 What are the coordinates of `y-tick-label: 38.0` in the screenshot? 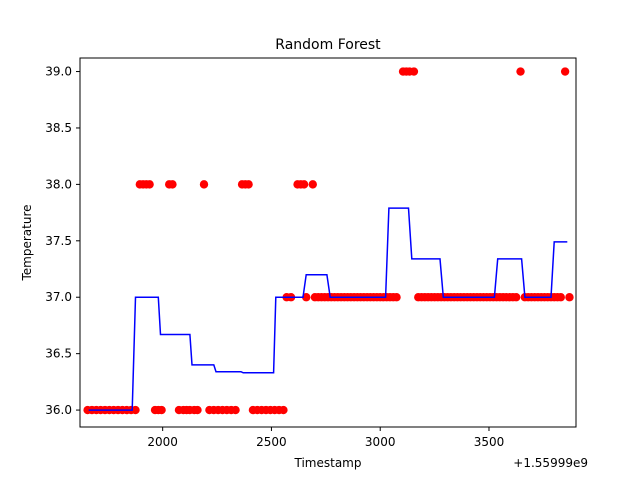 It's located at (58, 184).